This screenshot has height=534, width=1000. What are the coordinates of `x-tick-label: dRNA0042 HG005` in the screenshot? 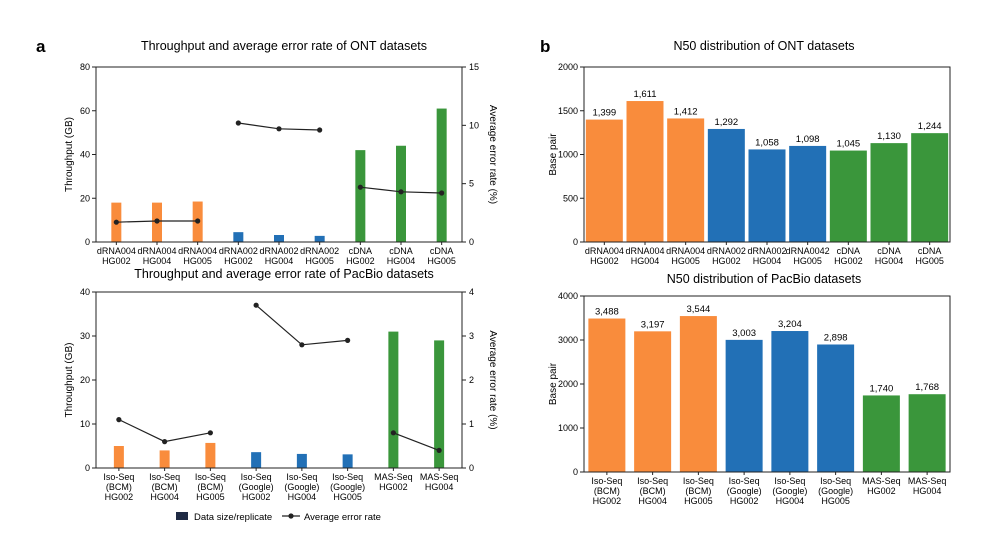 It's located at (808, 256).